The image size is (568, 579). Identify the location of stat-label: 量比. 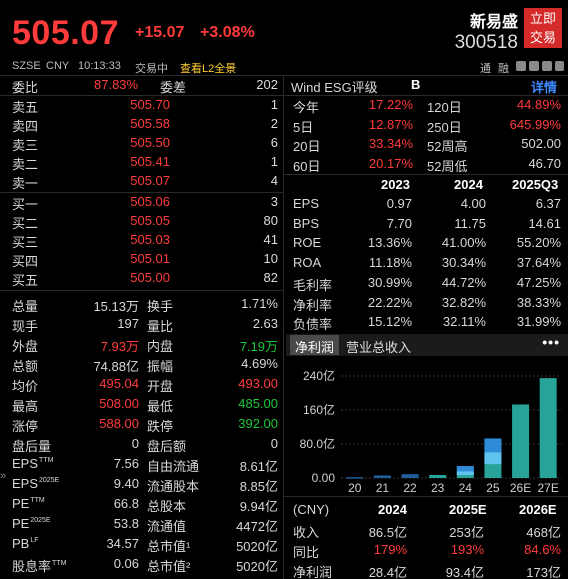
(160, 326).